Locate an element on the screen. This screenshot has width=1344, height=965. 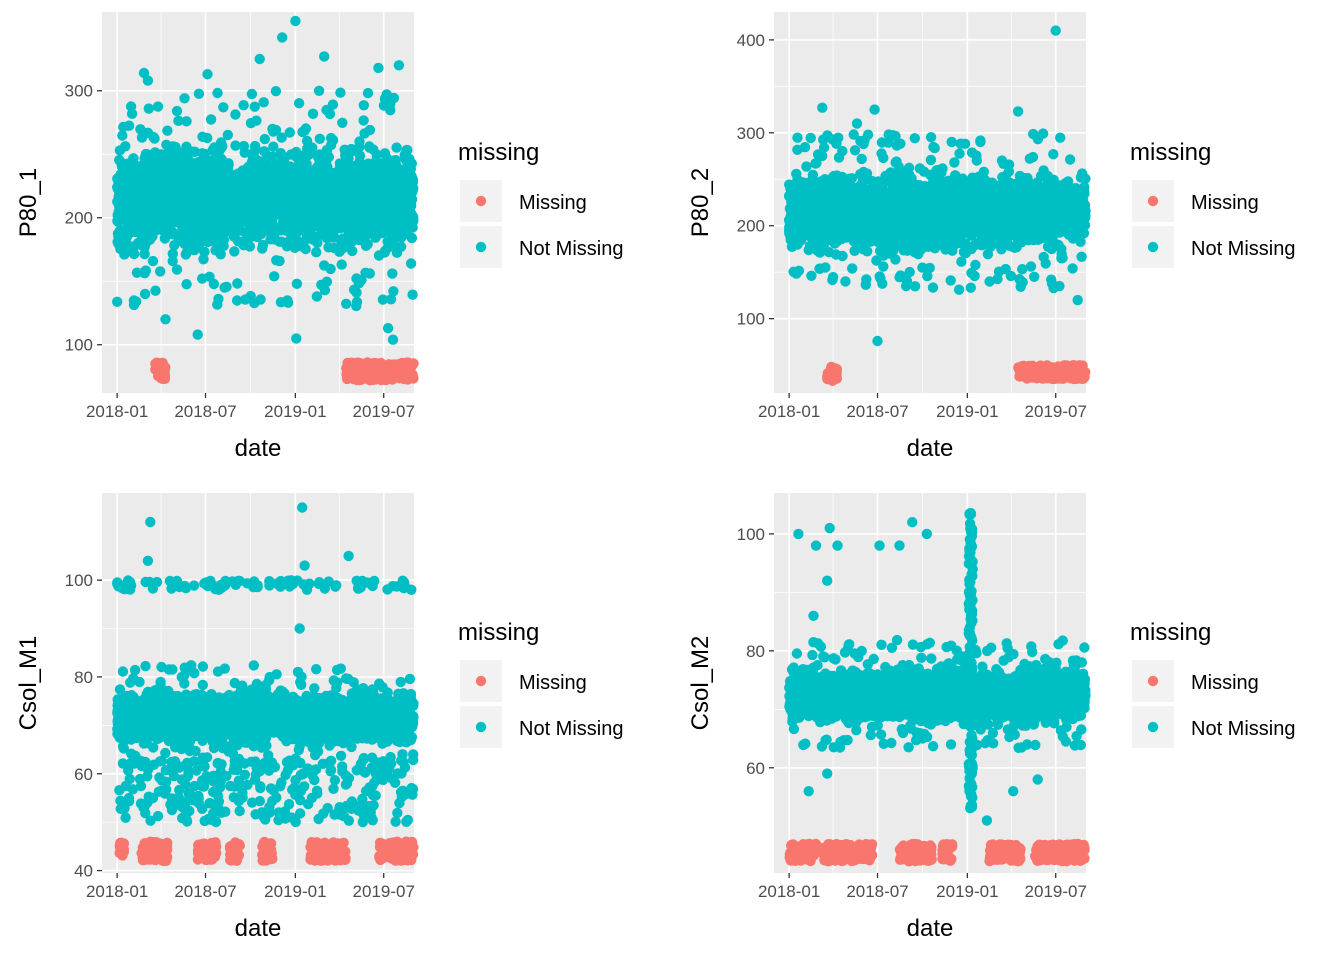
legend-key-missing is located at coordinates (481, 201).